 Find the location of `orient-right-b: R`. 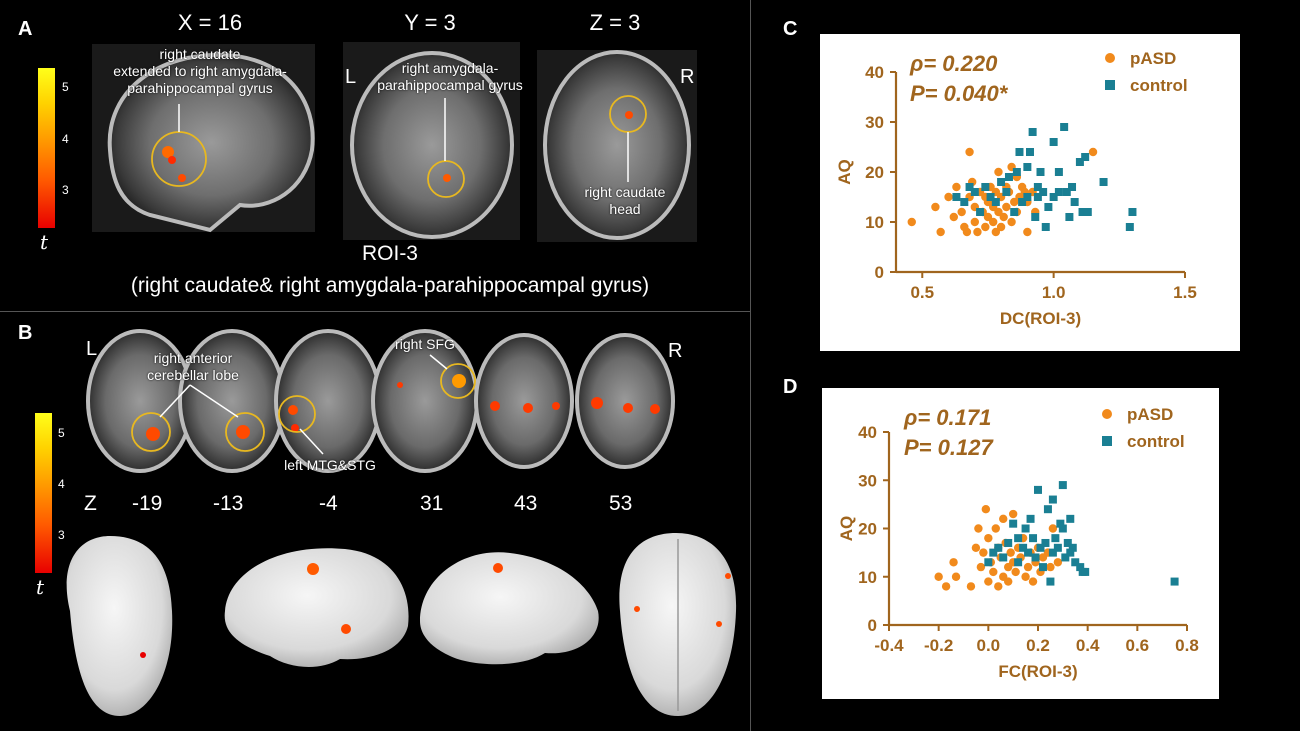

orient-right-b: R is located at coordinates (675, 351).